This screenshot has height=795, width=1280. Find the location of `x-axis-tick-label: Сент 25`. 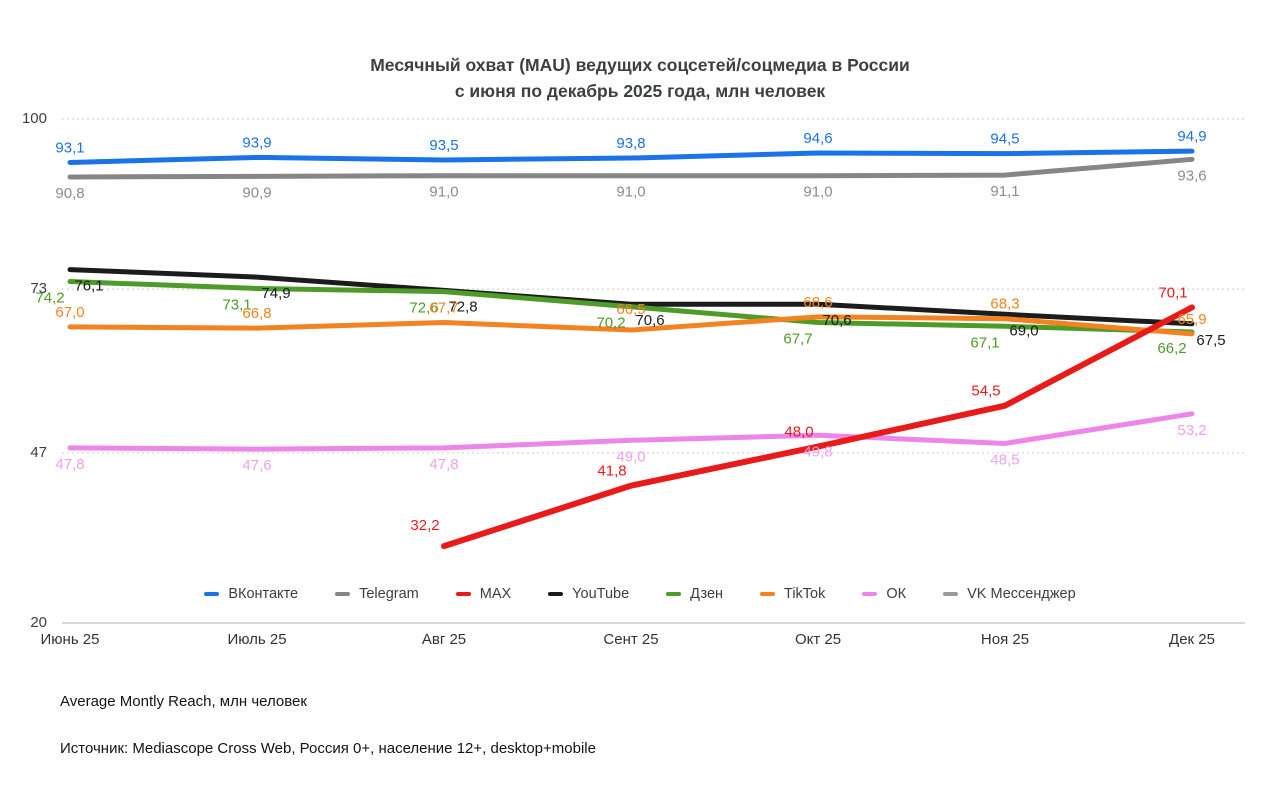

x-axis-tick-label: Сент 25 is located at coordinates (631, 639).